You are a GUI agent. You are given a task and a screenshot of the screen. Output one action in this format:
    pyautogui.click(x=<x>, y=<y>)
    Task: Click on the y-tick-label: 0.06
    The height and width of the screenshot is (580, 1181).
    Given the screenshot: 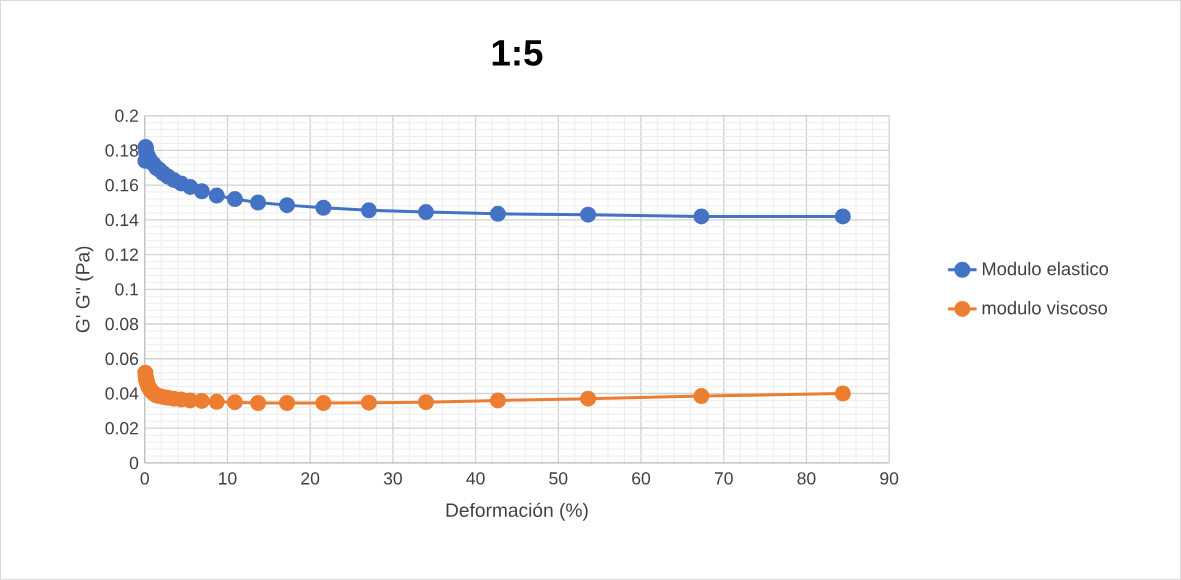 What is the action you would take?
    pyautogui.click(x=122, y=359)
    